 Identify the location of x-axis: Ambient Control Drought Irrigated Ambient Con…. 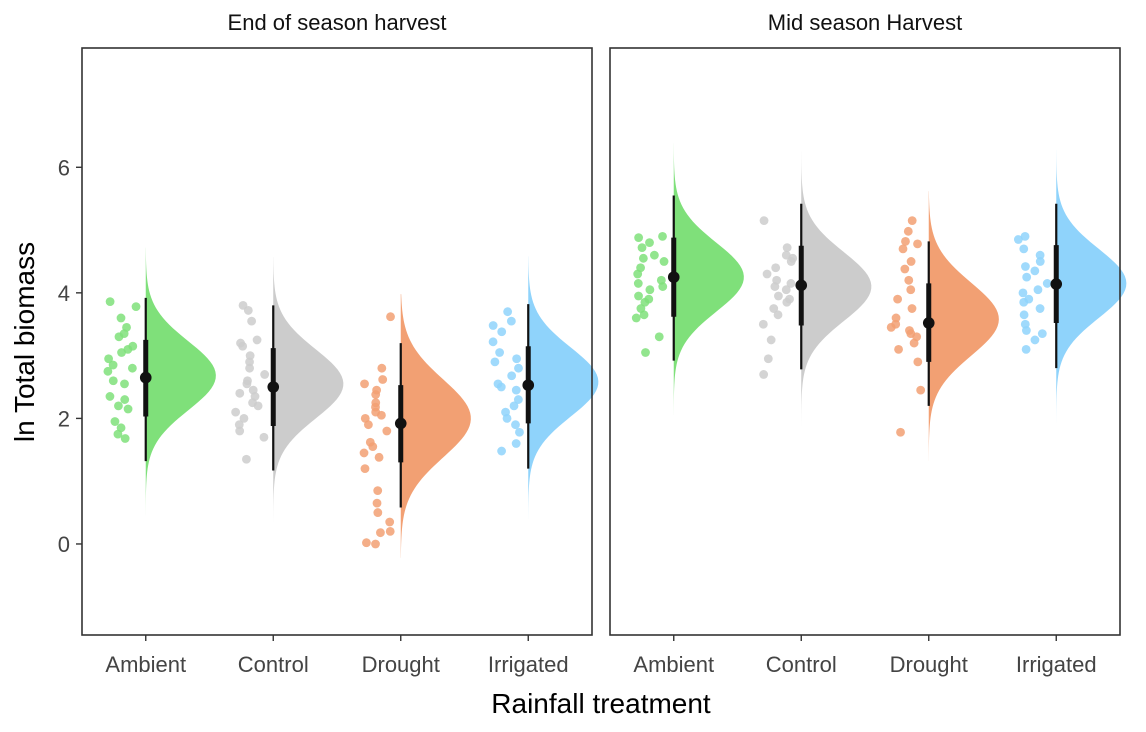
(601, 656).